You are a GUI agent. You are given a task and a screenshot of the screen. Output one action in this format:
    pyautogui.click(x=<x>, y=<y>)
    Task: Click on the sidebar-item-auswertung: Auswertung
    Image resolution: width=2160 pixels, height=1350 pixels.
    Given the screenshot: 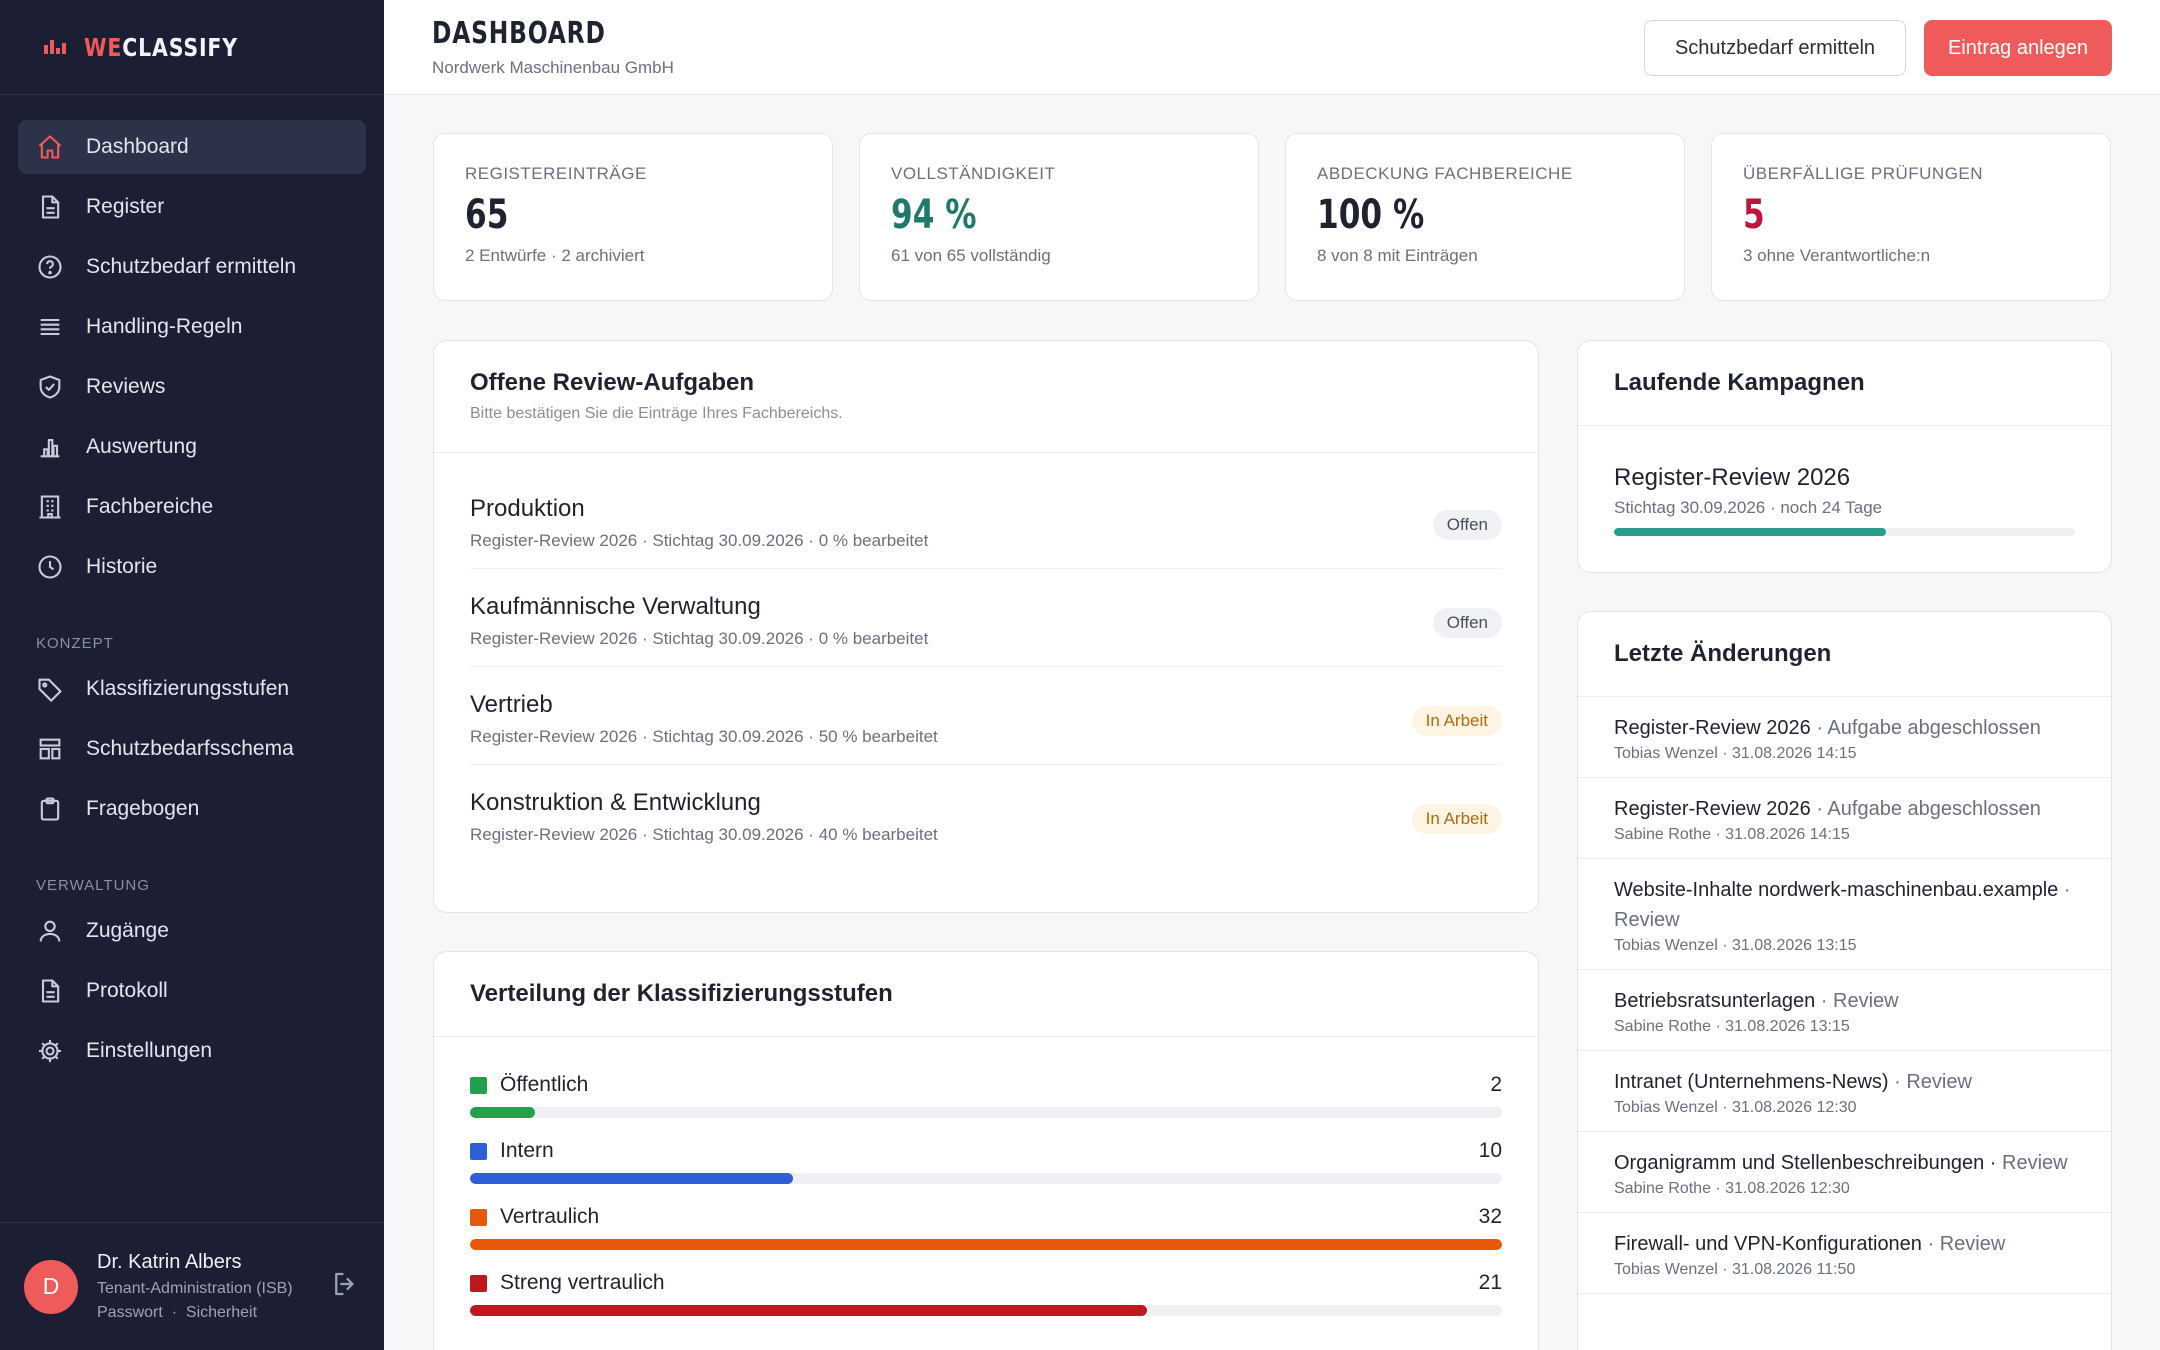 What is the action you would take?
    pyautogui.click(x=192, y=447)
    